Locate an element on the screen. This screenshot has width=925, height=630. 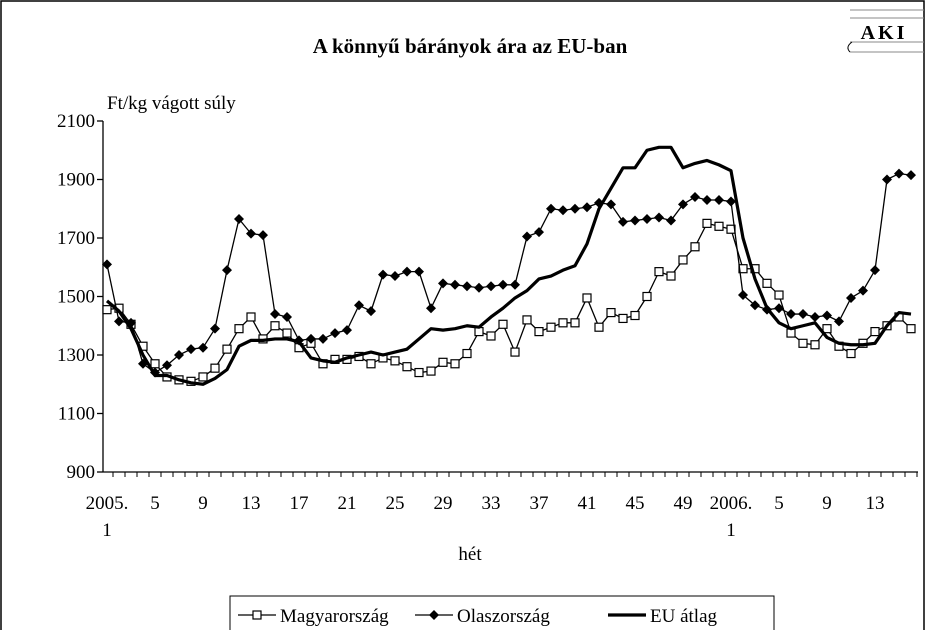
x-tick-label: 17 is located at coordinates (299, 503).